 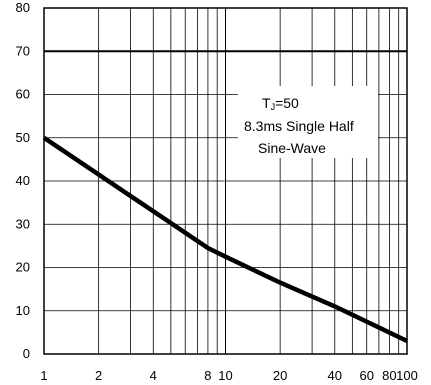 I want to click on x-tick-label: 80, so click(x=389, y=375).